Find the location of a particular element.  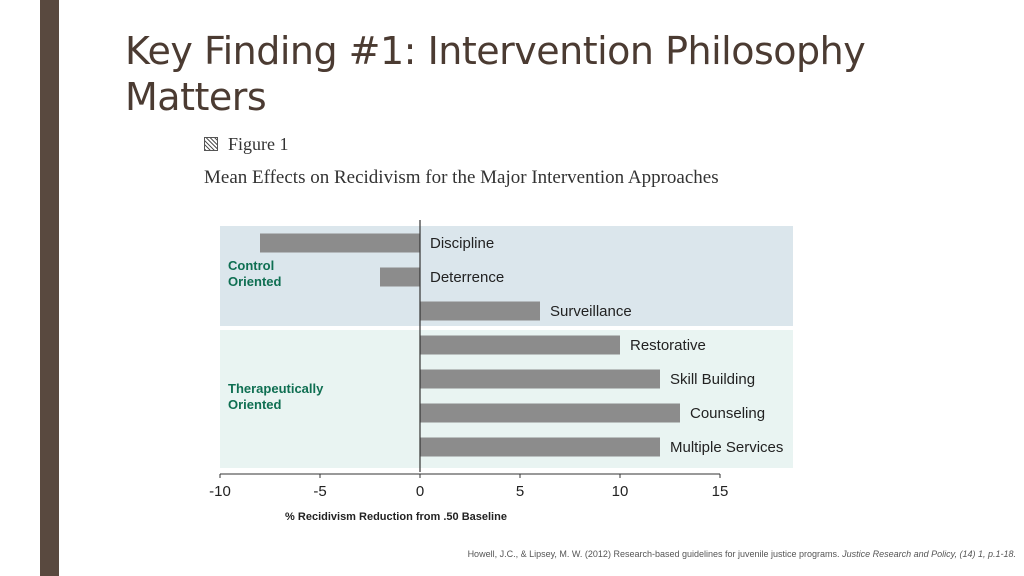

group-label: Therapeutically is located at coordinates (276, 388).